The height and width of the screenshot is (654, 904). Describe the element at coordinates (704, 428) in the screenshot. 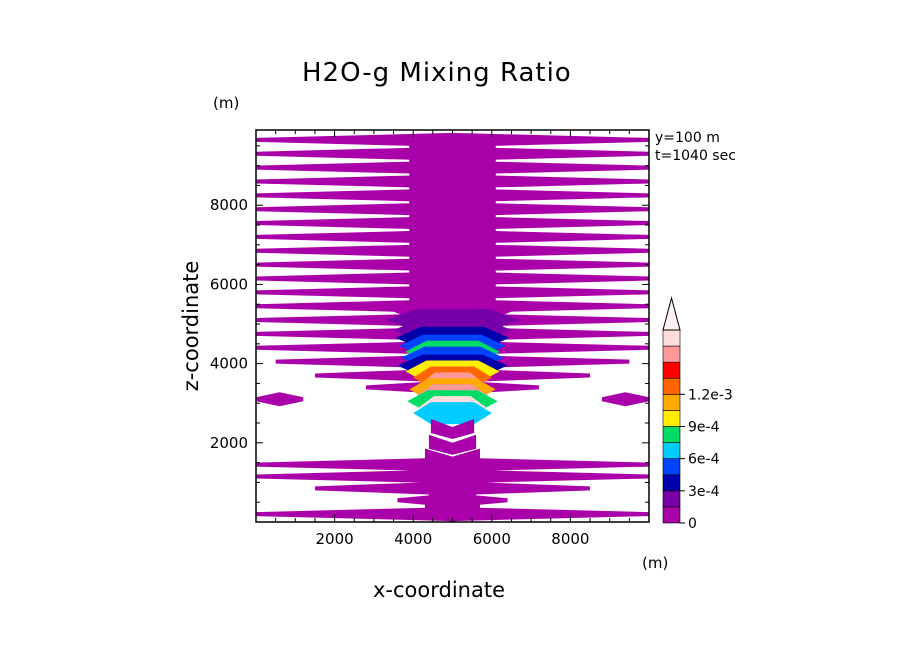

I see `colorbar-tick-label-3: 9e-4` at that location.